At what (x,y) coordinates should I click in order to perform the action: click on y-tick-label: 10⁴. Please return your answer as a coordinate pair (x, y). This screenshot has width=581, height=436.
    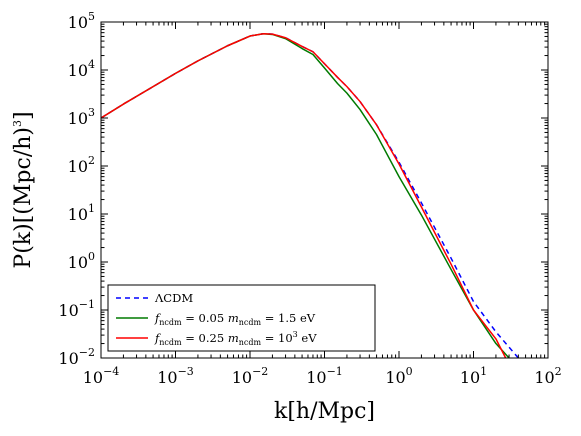
    Looking at the image, I should click on (81, 69).